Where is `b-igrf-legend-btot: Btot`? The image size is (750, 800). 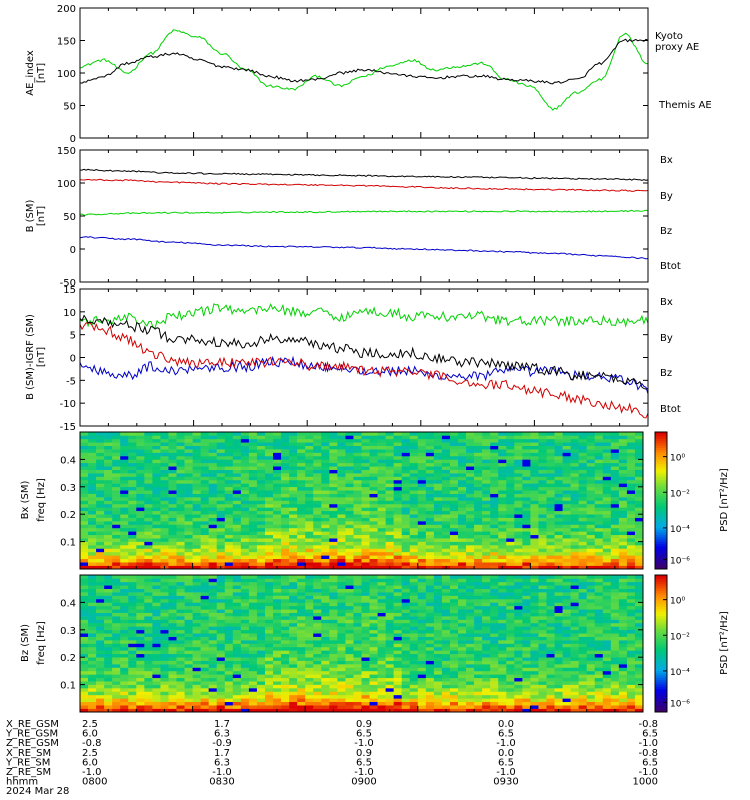 b-igrf-legend-btot: Btot is located at coordinates (670, 409).